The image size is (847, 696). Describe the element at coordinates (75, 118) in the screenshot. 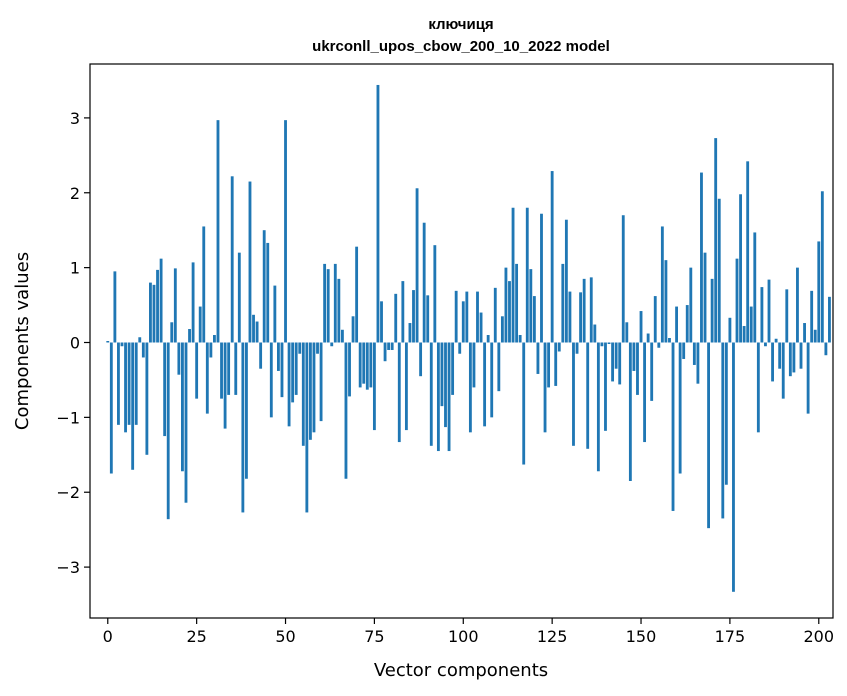

I see `y-tick-label: 3` at that location.